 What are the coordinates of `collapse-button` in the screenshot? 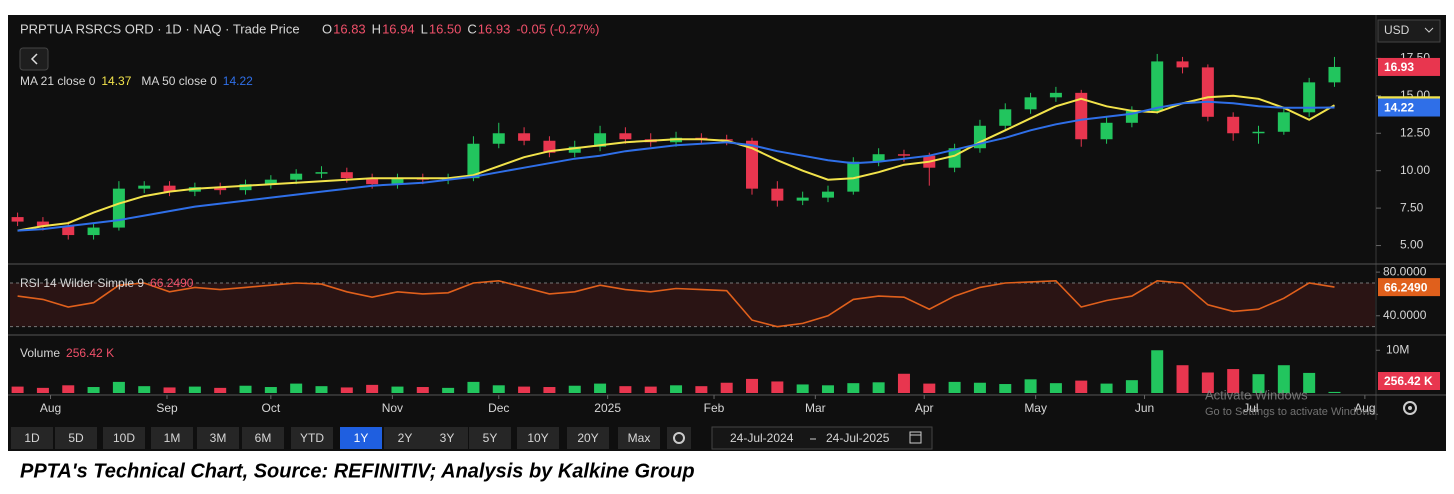 It's located at (34, 59).